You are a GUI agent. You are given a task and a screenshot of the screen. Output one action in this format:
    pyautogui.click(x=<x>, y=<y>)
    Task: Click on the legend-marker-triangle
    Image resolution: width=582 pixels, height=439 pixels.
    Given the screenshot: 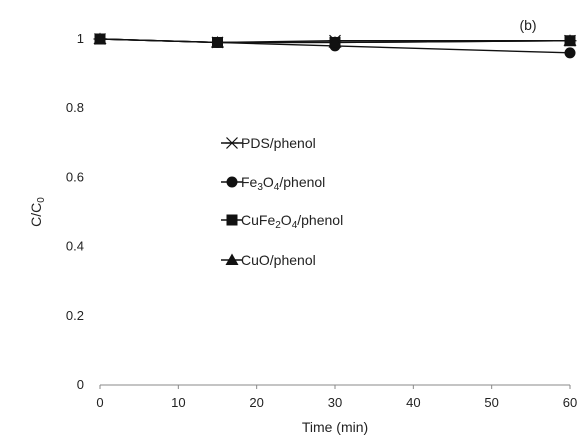 What is the action you would take?
    pyautogui.click(x=232, y=259)
    